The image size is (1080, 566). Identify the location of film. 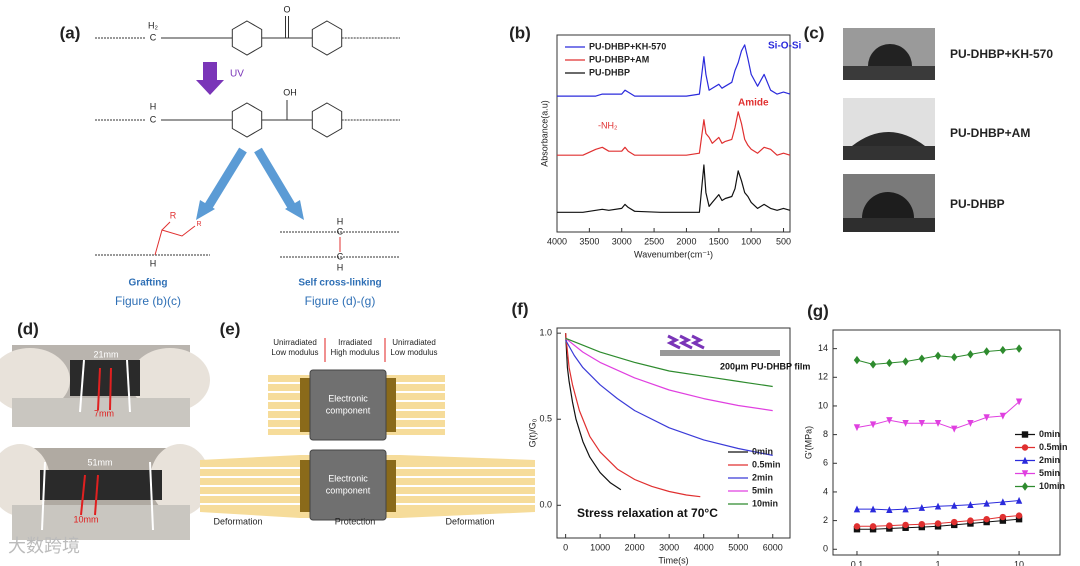
(720, 353).